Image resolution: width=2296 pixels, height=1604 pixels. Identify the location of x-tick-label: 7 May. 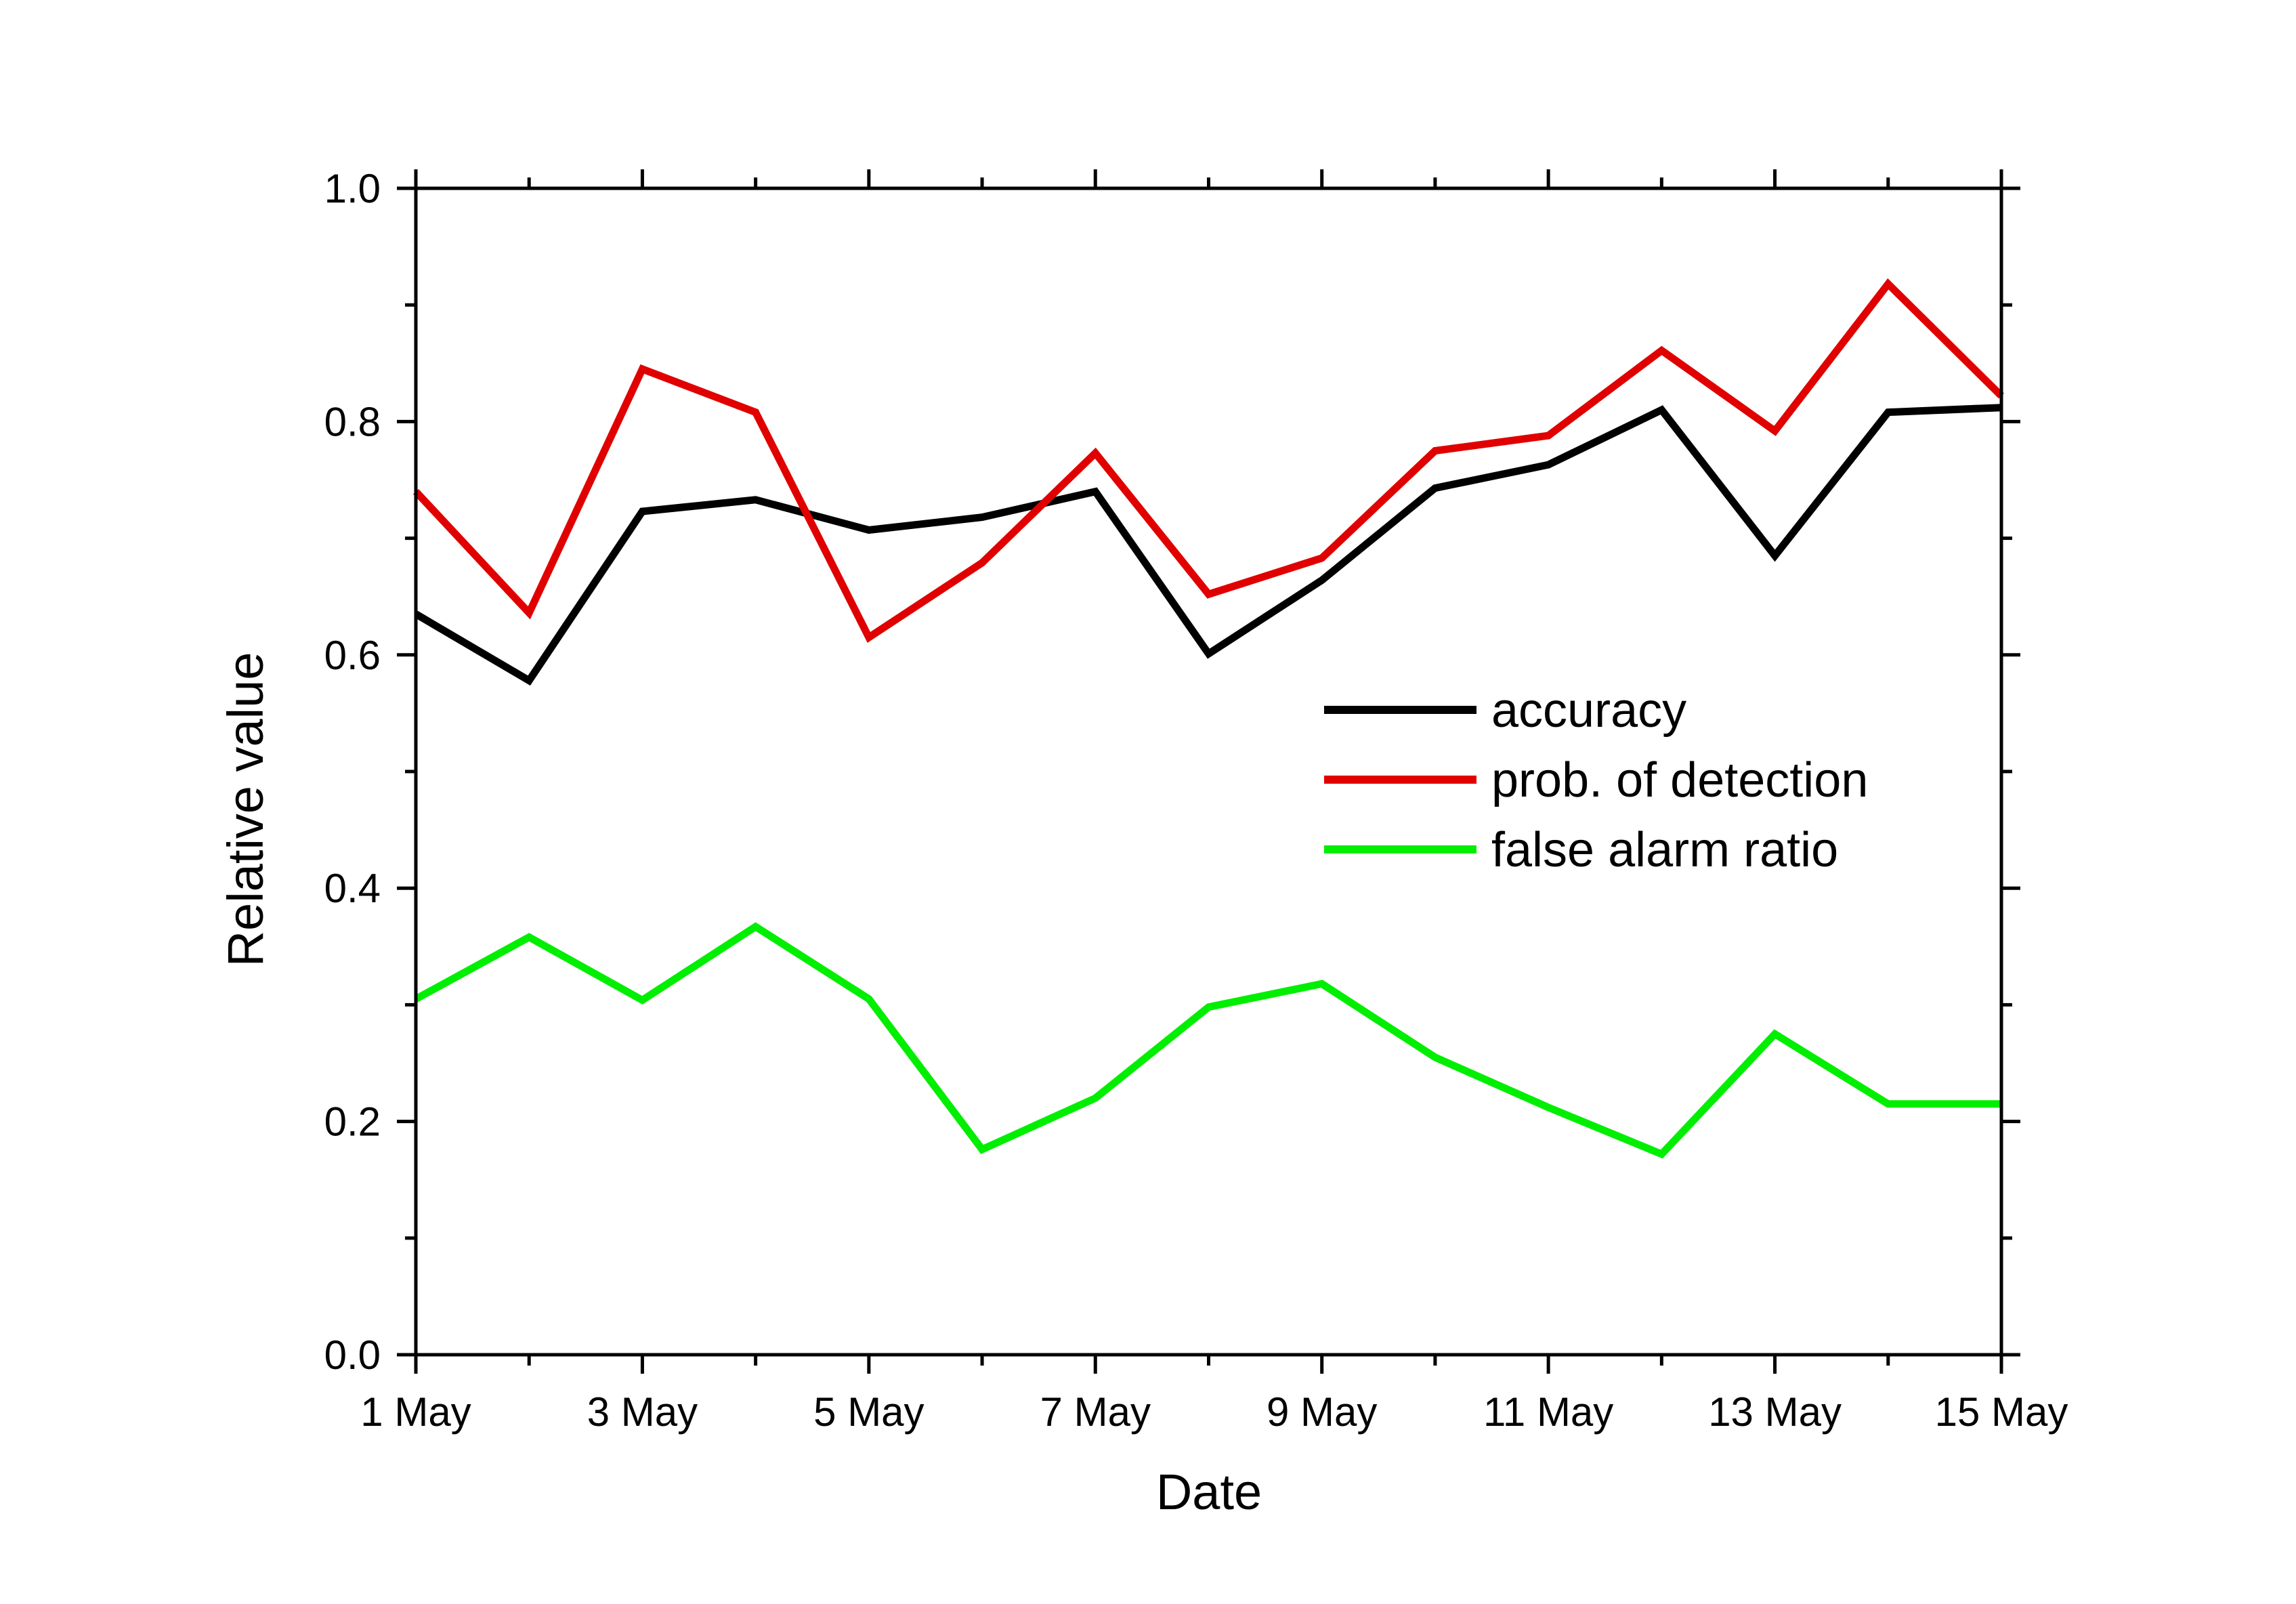
(1095, 1412).